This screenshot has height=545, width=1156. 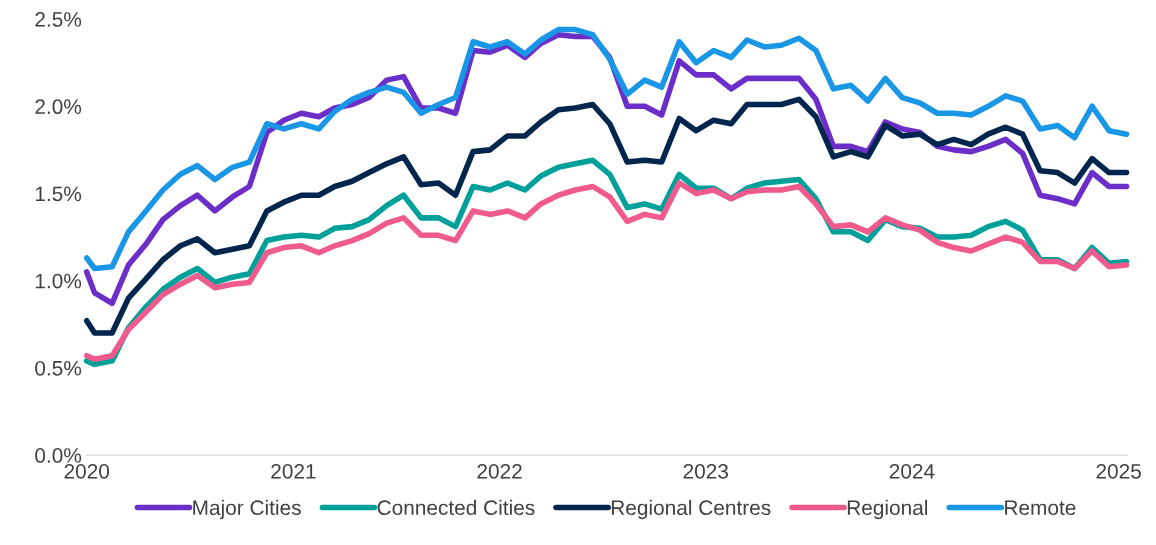 I want to click on y-tick-label: 0.0%, so click(x=58, y=455).